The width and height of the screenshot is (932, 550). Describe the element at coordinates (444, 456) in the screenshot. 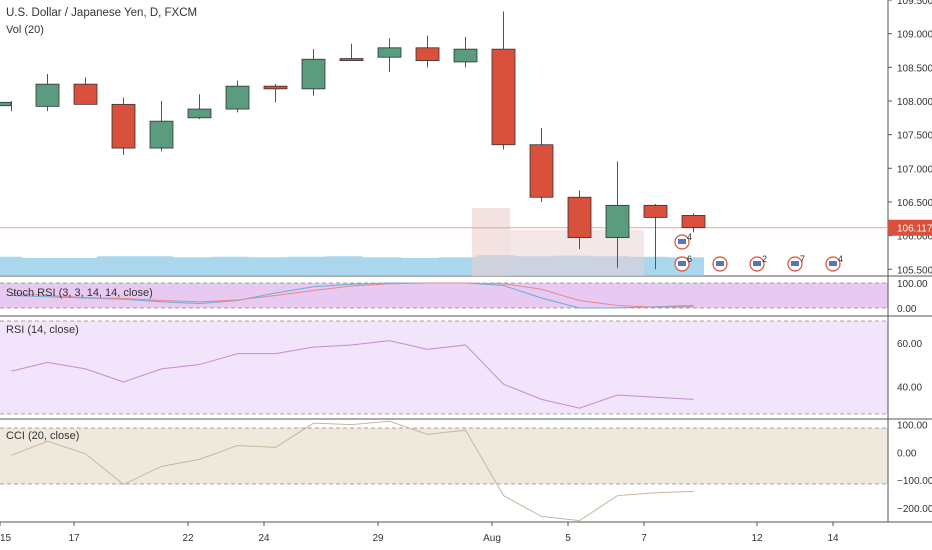

I see `cci-pane-bg` at that location.